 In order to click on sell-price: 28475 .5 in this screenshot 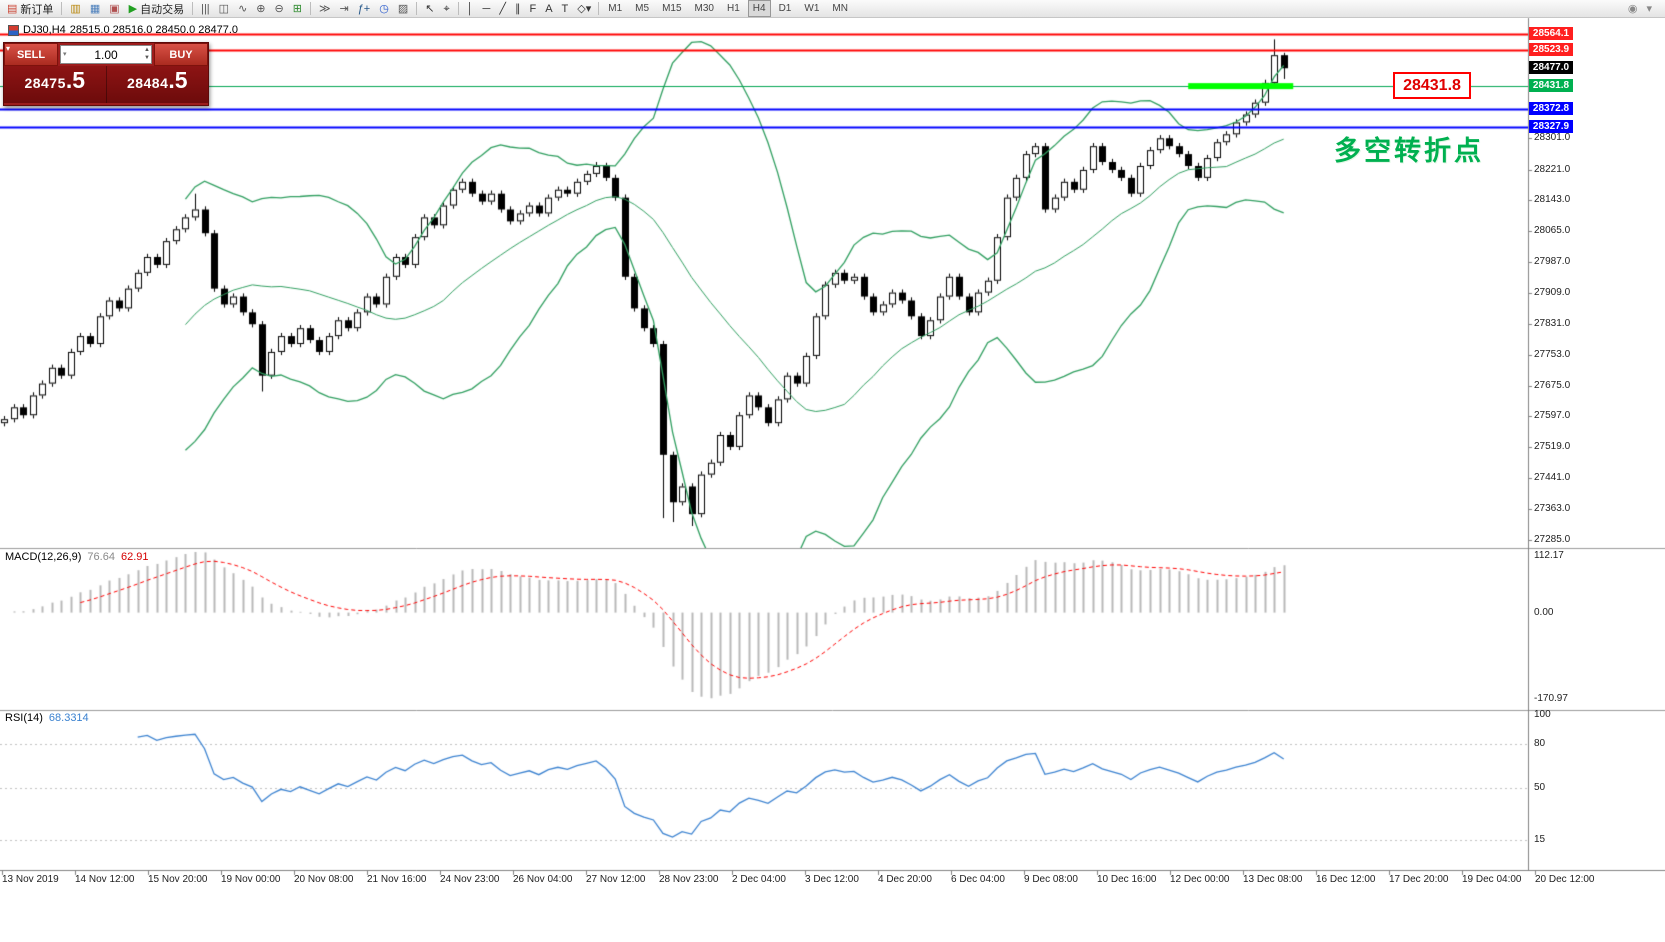, I will do `click(55, 84)`.